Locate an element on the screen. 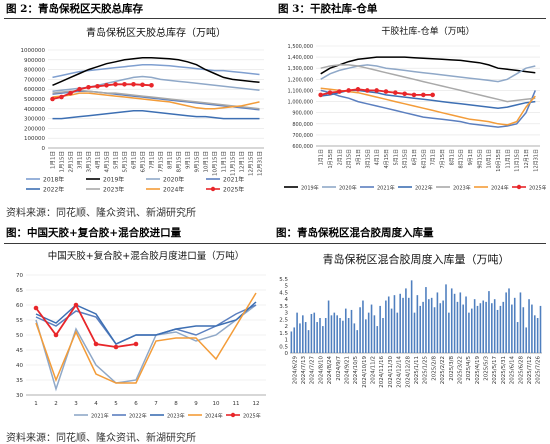 Image resolution: width=550 pixels, height=444 pixels. x-tick-label: 5 is located at coordinates (116, 404).